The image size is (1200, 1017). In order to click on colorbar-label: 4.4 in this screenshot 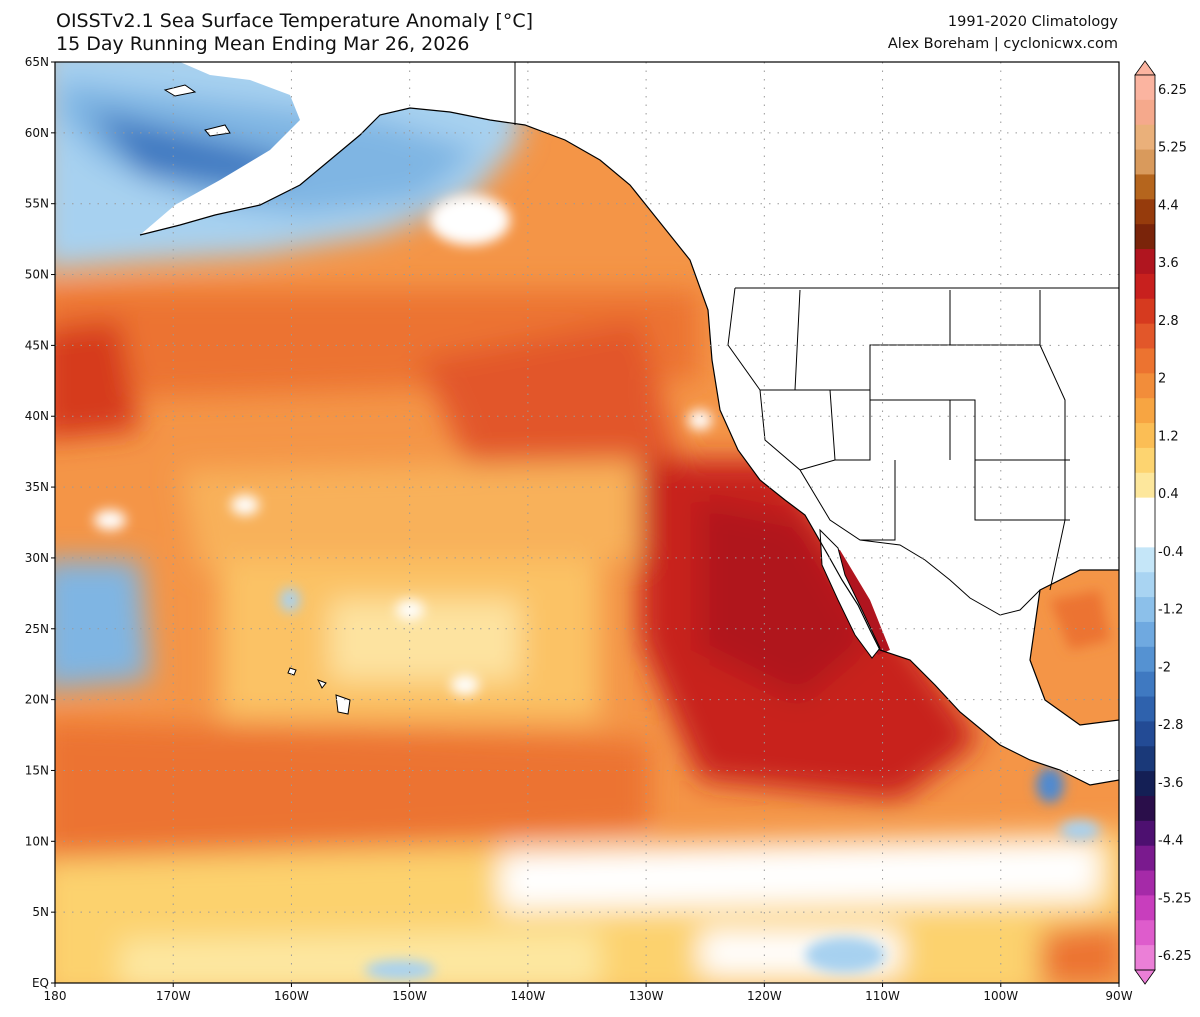, I will do `click(1168, 205)`.